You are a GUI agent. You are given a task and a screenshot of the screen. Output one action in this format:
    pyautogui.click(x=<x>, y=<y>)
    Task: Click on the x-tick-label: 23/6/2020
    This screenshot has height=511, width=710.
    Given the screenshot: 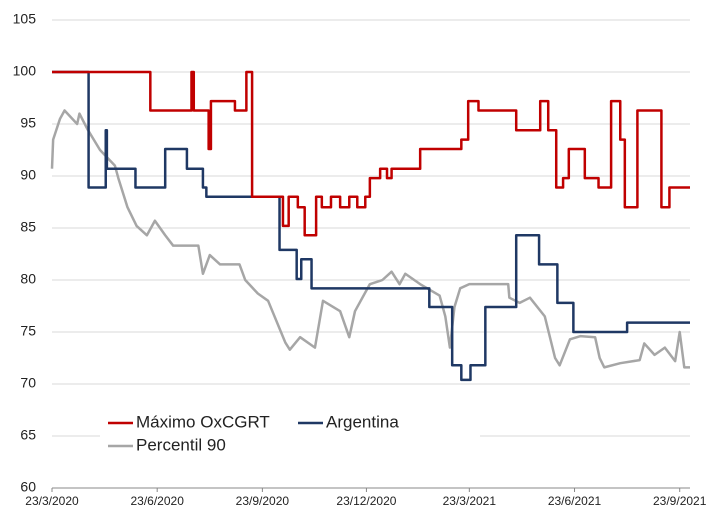 What is the action you would take?
    pyautogui.click(x=157, y=501)
    